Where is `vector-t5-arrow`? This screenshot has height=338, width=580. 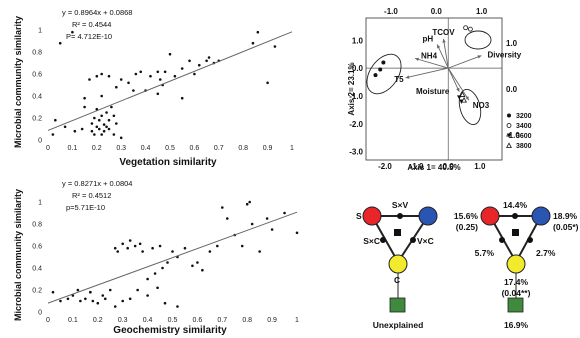
vector-t5-arrow is located at coordinates (427, 73).